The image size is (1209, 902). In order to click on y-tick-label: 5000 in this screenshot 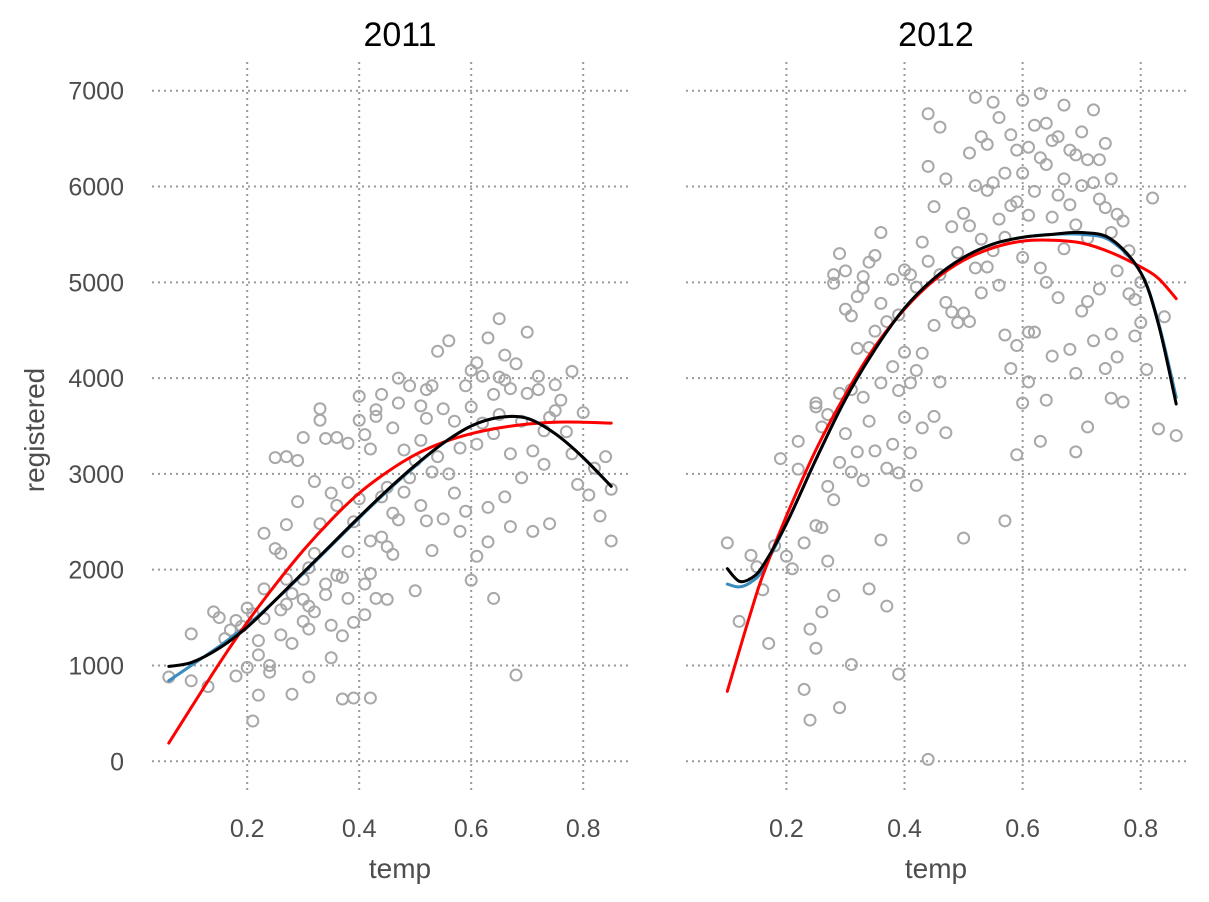, I will do `click(96, 283)`.